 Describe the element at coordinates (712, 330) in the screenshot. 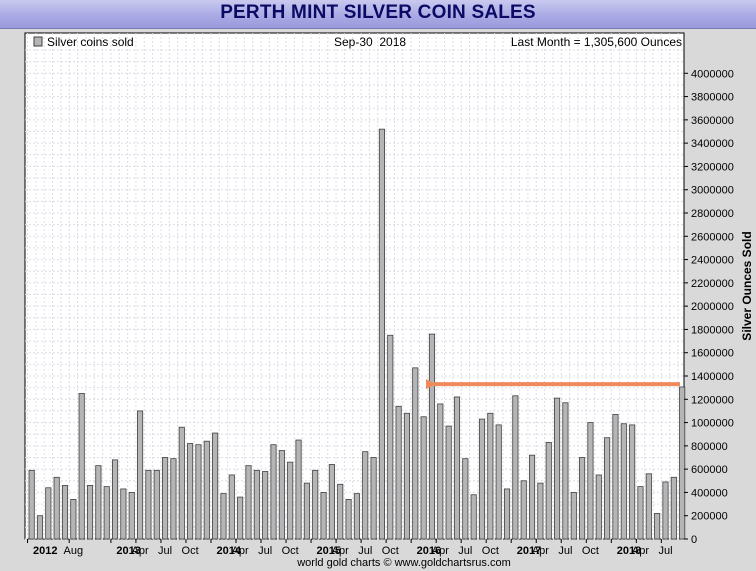

I see `y-tick-label: 1800000` at that location.